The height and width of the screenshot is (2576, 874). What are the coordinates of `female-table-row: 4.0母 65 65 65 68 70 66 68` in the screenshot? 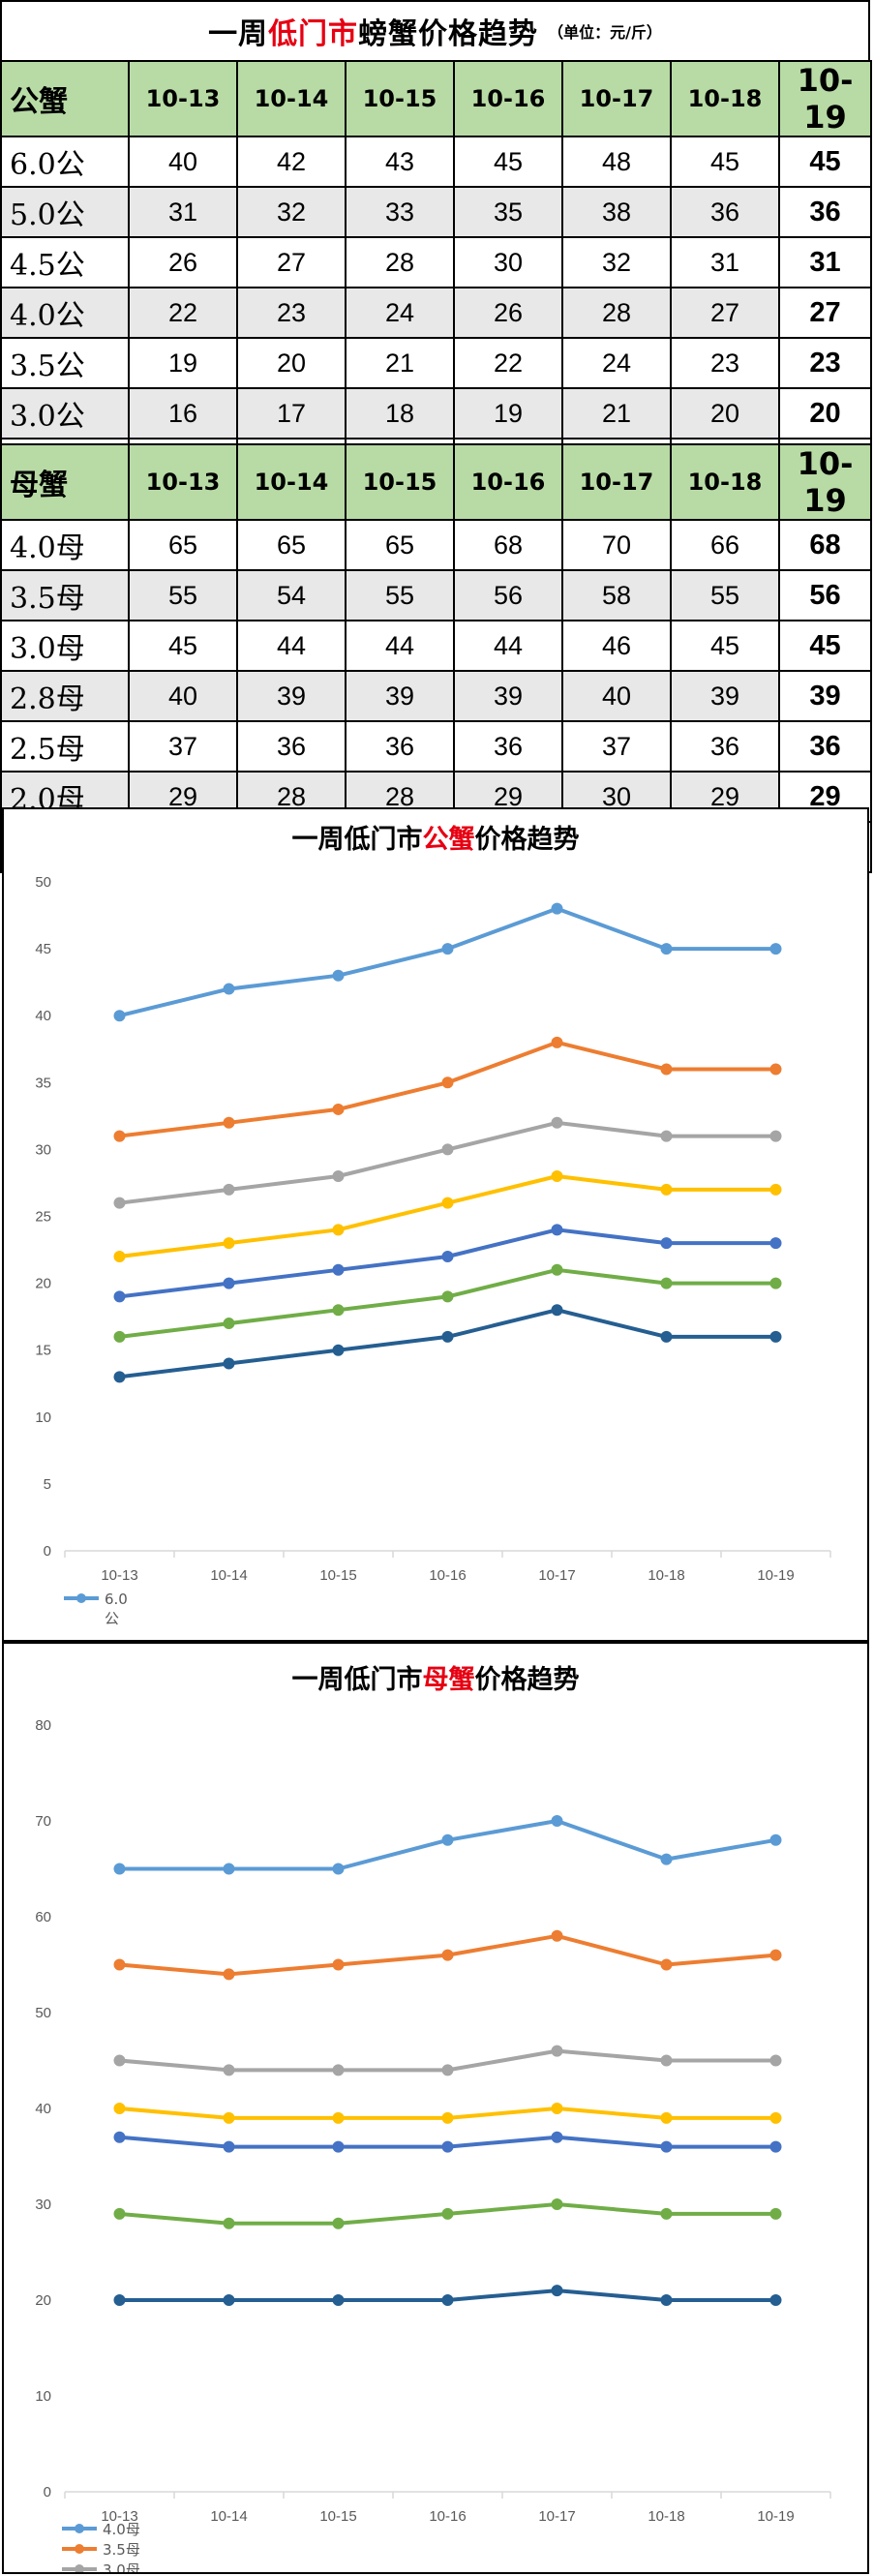 It's located at (436, 545).